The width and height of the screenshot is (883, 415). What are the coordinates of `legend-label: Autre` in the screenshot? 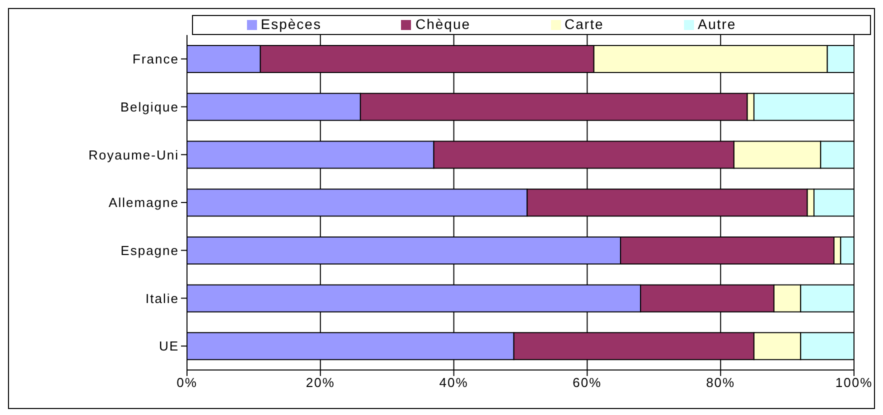 It's located at (717, 24).